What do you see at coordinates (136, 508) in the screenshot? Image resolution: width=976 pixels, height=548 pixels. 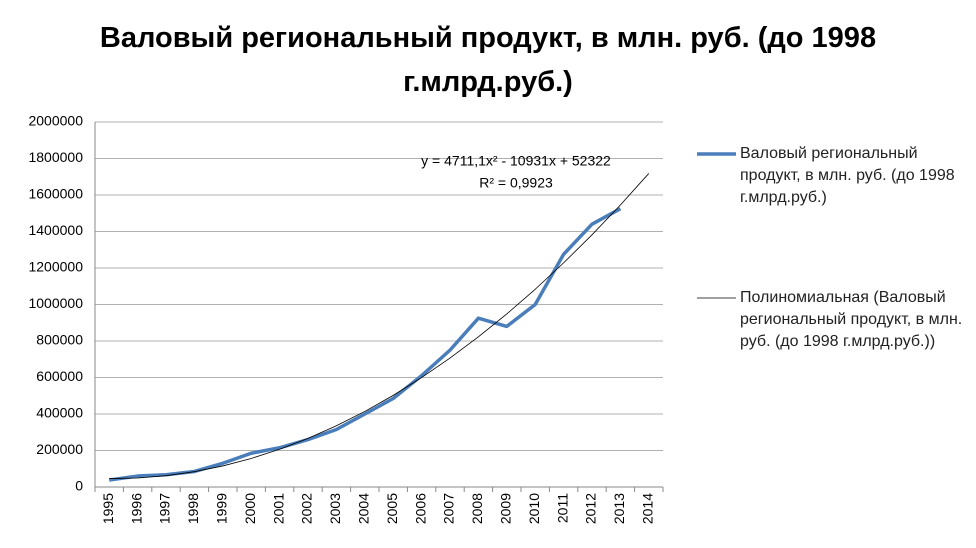 I see `x-tick-label: 1996` at bounding box center [136, 508].